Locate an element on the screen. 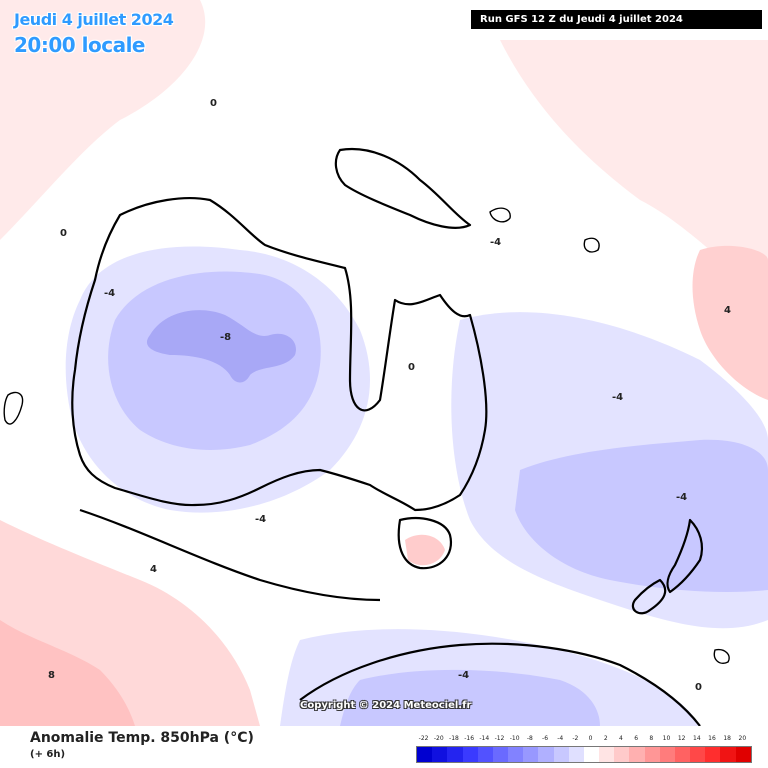 Image resolution: width=768 pixels, height=768 pixels. legend-tick-label: -10 is located at coordinates (514, 738).